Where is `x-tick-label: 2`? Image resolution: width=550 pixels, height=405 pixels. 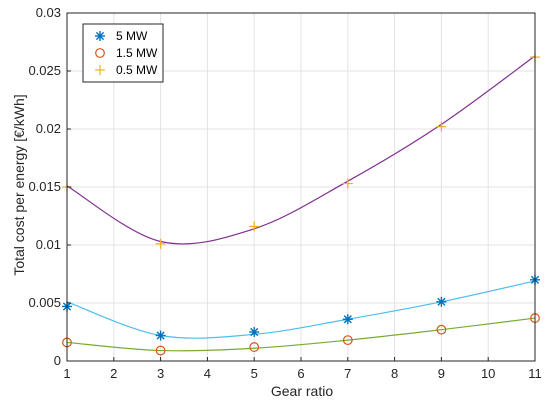
x-tick-label: 2 is located at coordinates (113, 373).